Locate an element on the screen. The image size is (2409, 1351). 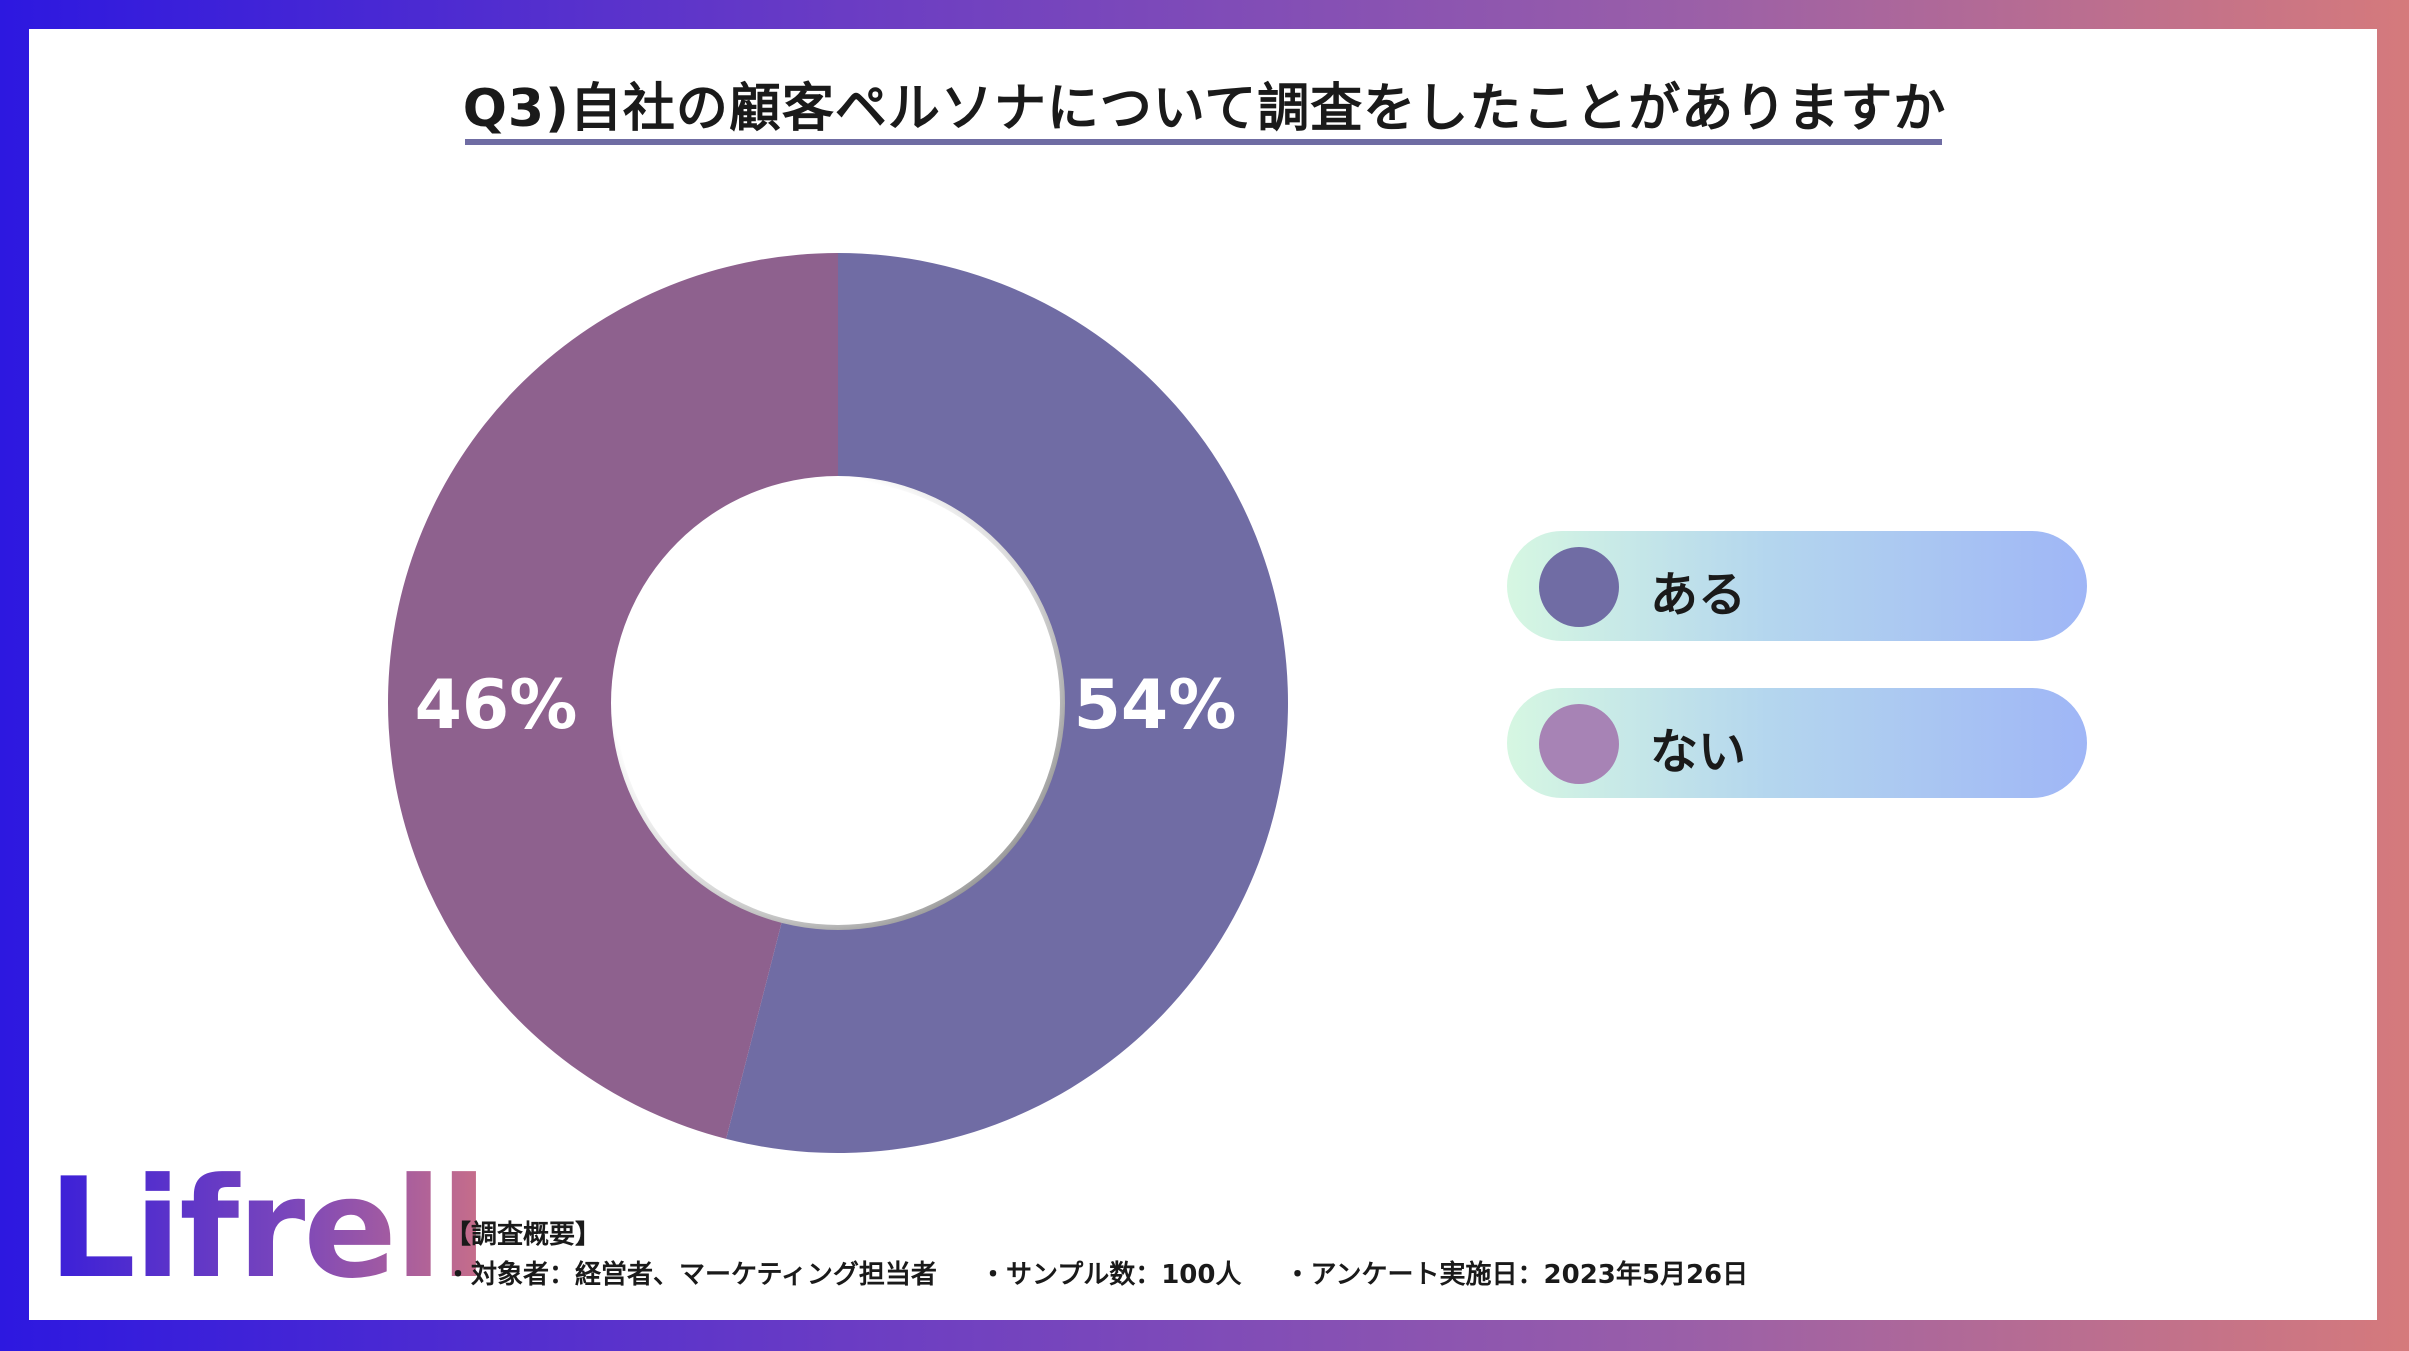
data-label-aru: 54% is located at coordinates (1155, 705).